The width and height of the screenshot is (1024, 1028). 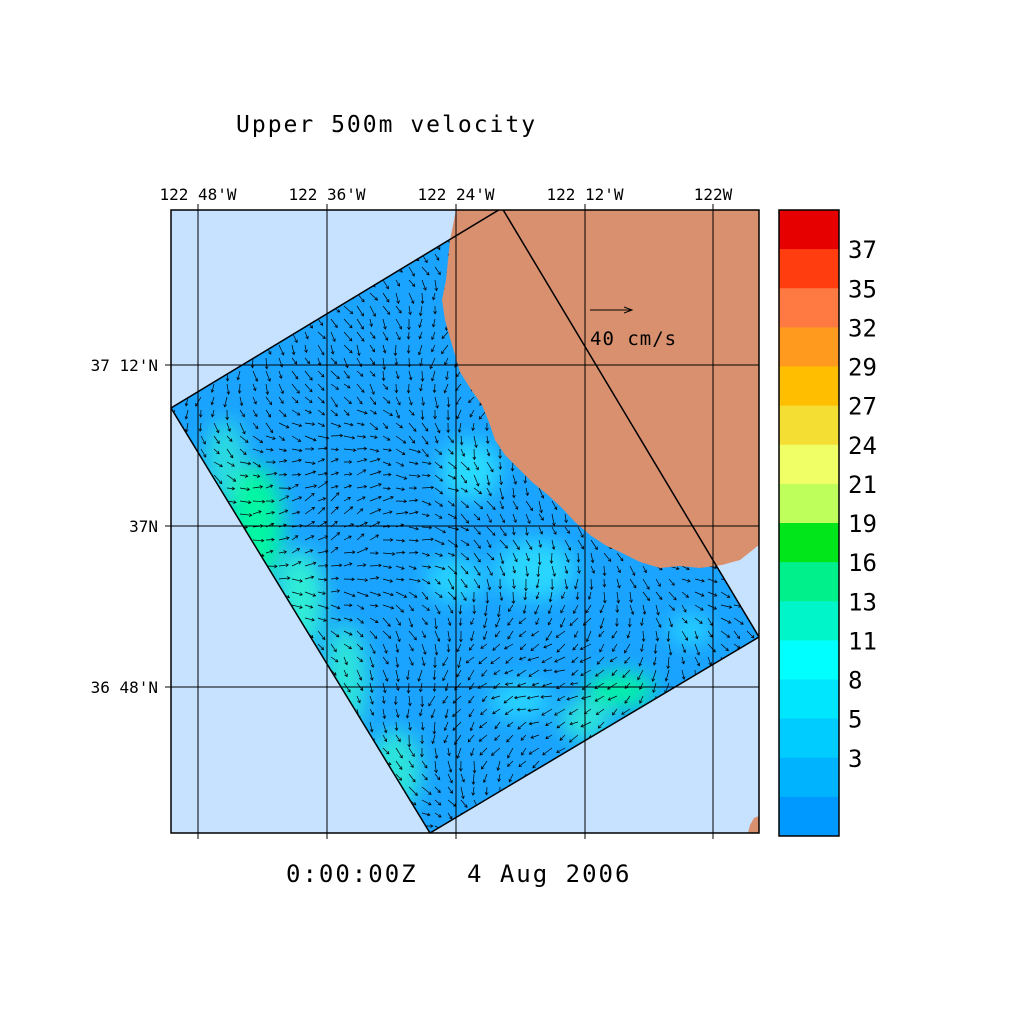 What do you see at coordinates (855, 720) in the screenshot?
I see `colorbar-label: 5` at bounding box center [855, 720].